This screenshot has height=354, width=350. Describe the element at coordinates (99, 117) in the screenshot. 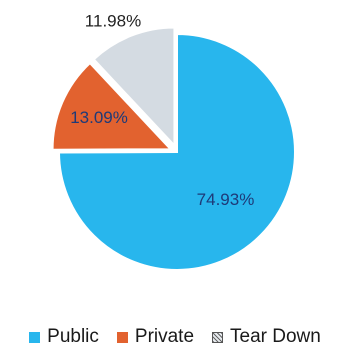

I see `pie-label-private: 13.09%` at that location.